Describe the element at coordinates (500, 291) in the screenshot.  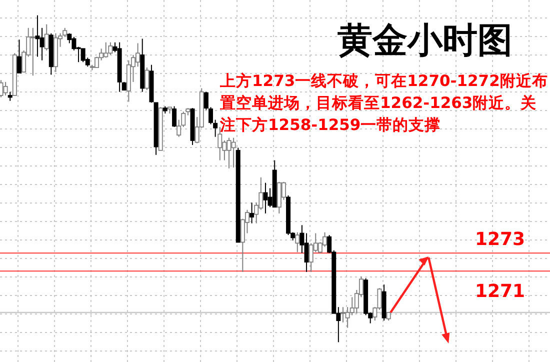
I see `ref-line-label: 1271` at that location.